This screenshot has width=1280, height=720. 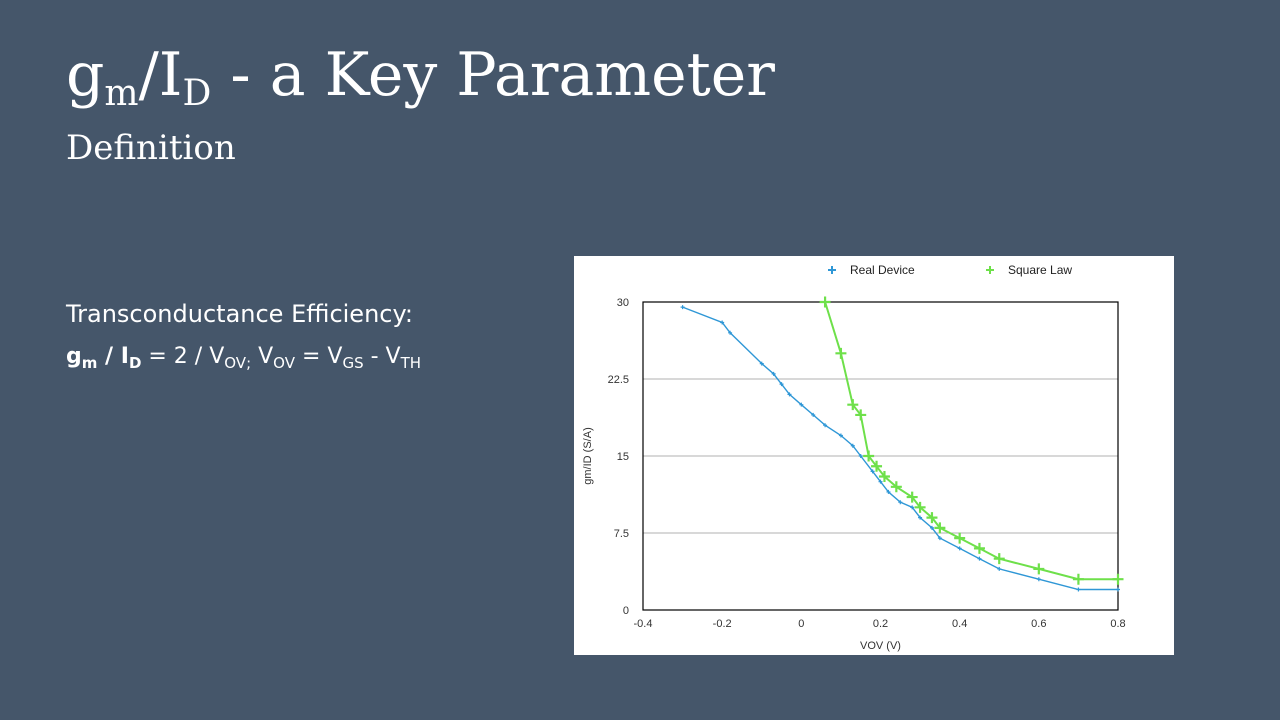 What do you see at coordinates (238, 363) in the screenshot?
I see `formula-ov1-sub: OV;` at bounding box center [238, 363].